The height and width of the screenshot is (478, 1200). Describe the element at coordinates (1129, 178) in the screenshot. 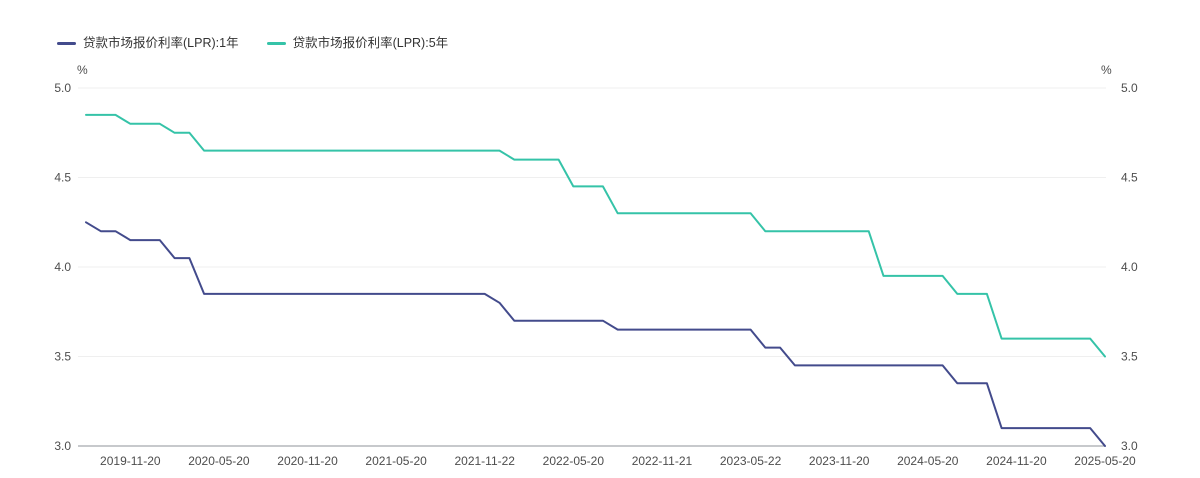

I see `y-tick-label-right: 4.5` at that location.